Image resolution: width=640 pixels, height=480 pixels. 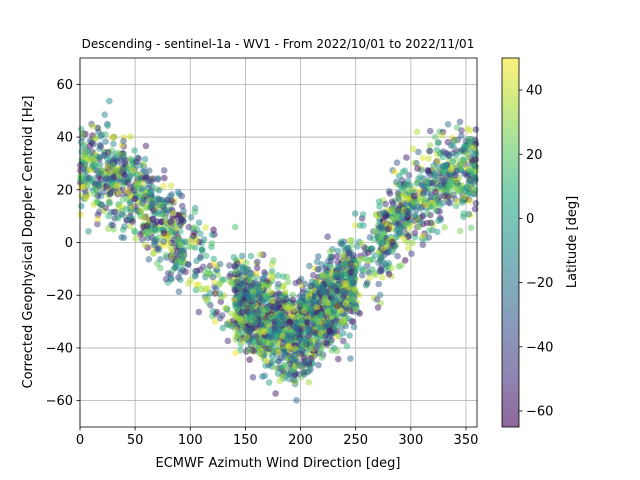 What do you see at coordinates (510, 242) in the screenshot?
I see `colorbar-frame` at bounding box center [510, 242].